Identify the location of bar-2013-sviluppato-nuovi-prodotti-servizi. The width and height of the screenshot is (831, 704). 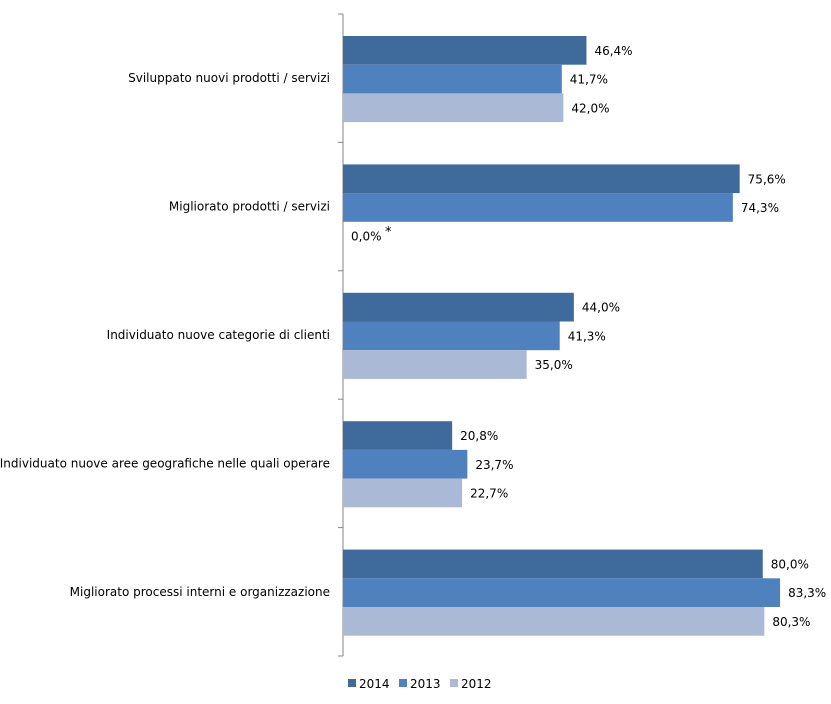
(452, 79).